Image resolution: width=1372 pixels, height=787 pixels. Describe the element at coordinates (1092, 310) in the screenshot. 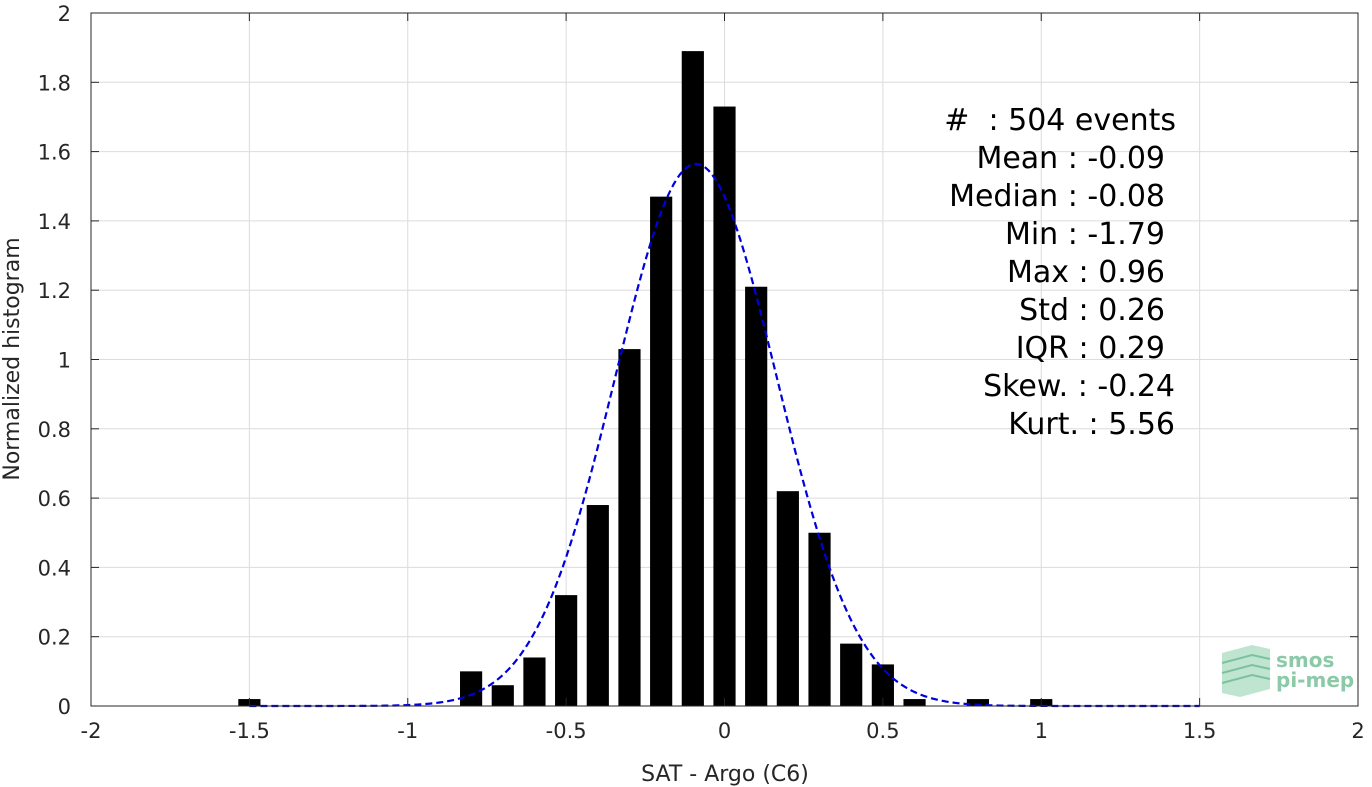

I see `stat-line: Std : 0.26` at that location.